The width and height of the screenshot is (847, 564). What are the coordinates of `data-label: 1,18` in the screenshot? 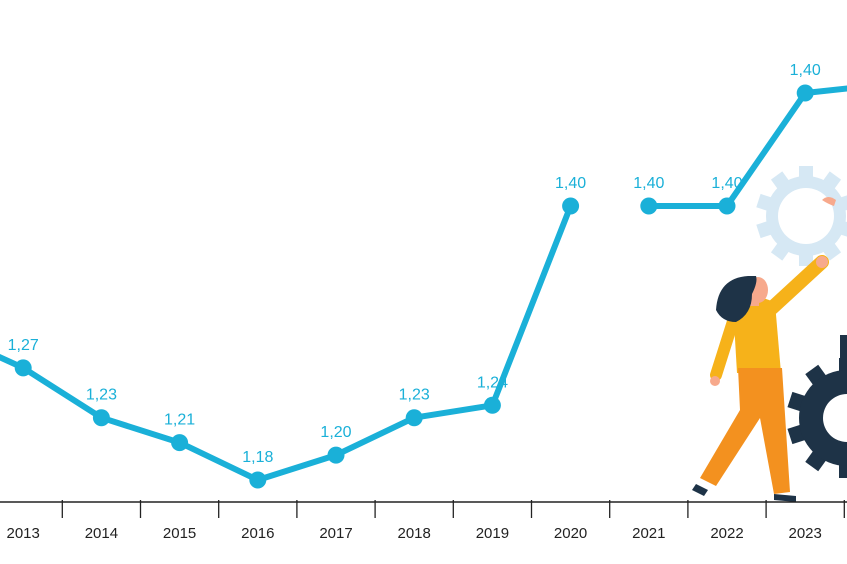 It's located at (257, 457).